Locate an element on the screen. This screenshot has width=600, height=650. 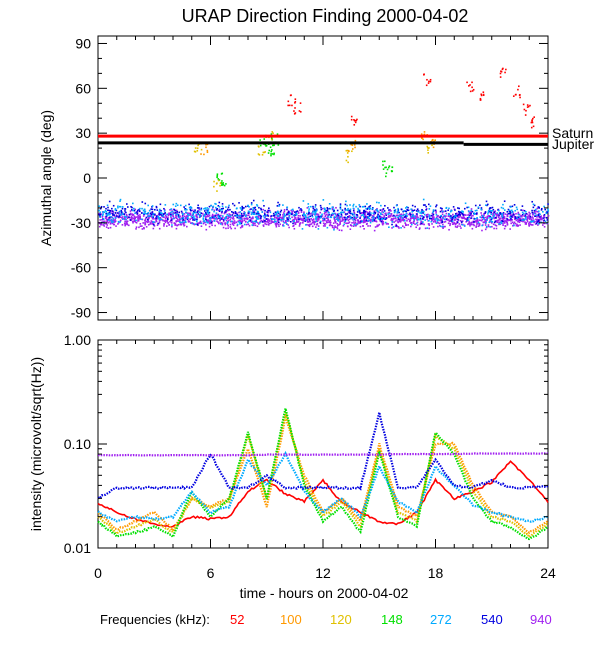
saturn-label: Saturn is located at coordinates (572, 133).